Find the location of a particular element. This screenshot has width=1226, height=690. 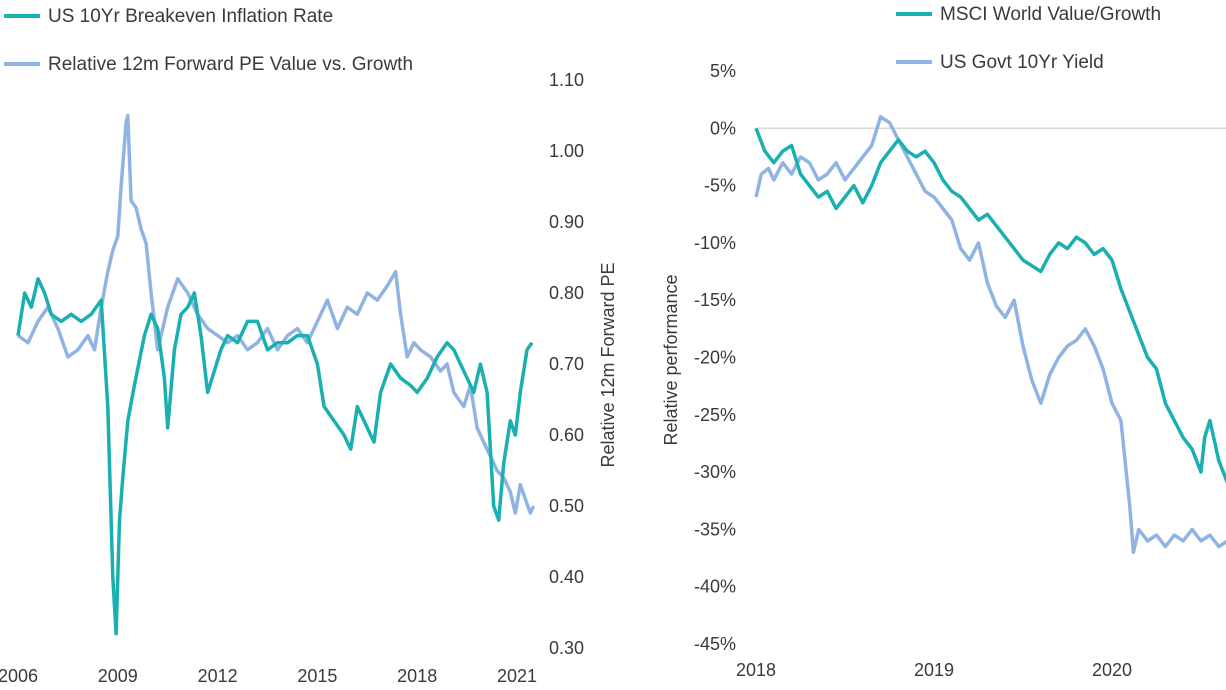

y-tick-label: 1.00 is located at coordinates (566, 151).